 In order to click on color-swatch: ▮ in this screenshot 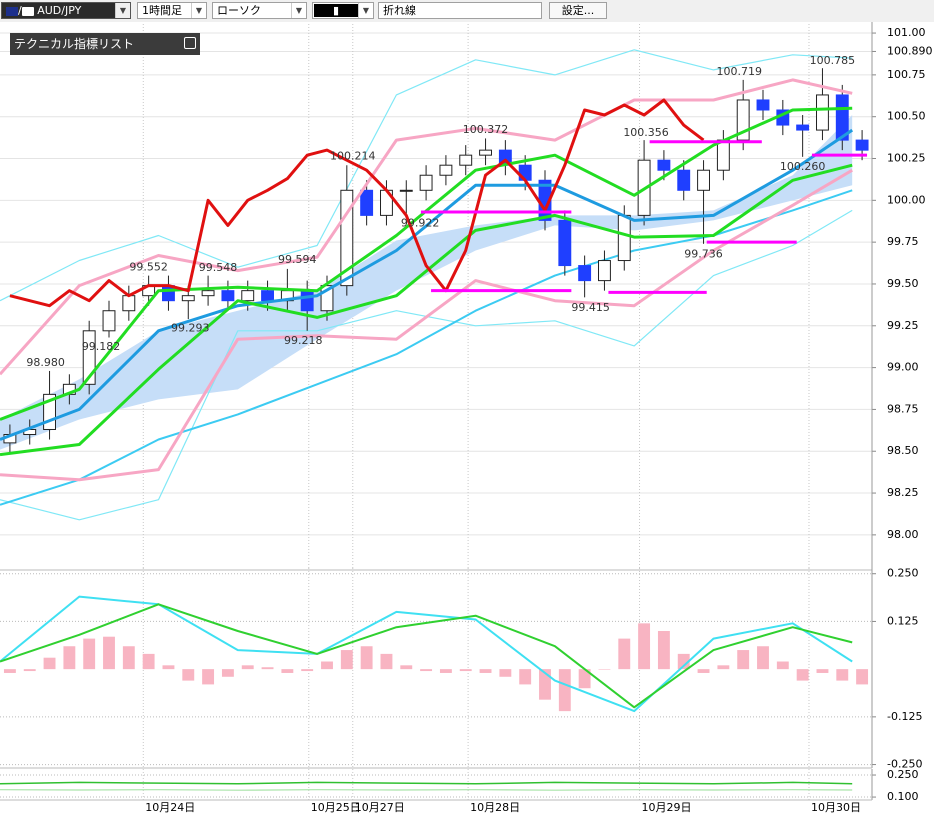, I will do `click(336, 10)`.